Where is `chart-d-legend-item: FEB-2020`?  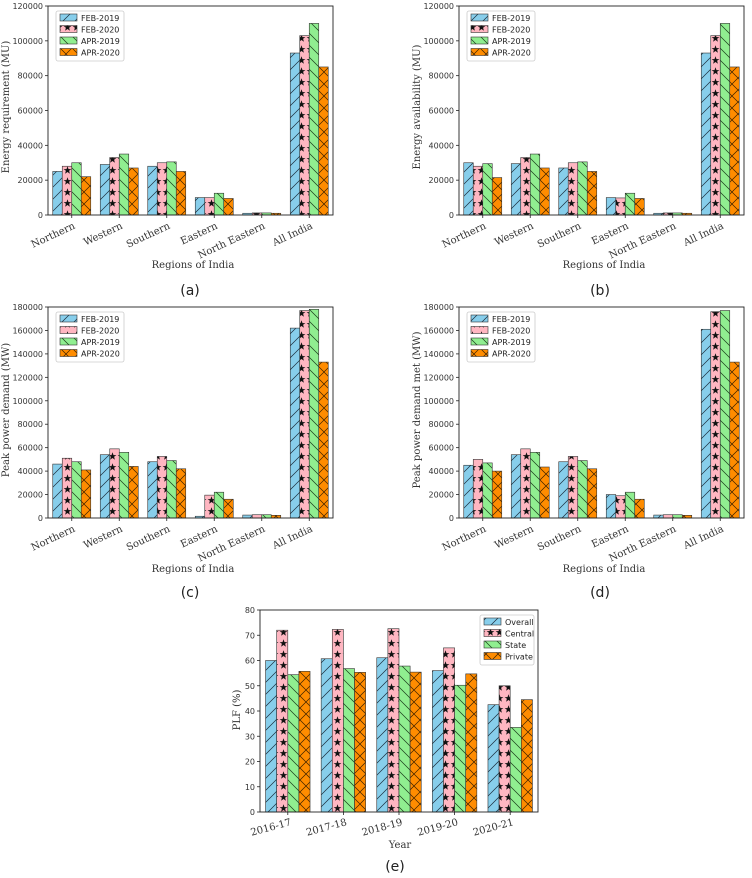 chart-d-legend-item: FEB-2020 is located at coordinates (500, 331).